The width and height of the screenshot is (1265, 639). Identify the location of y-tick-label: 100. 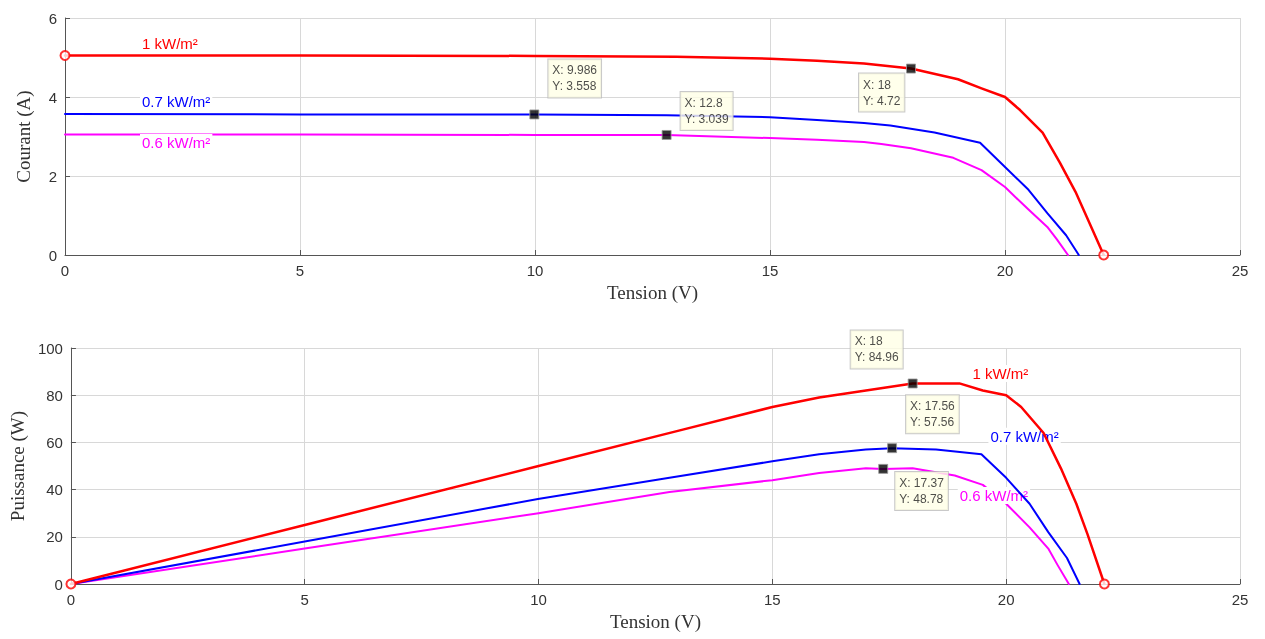
(50, 348).